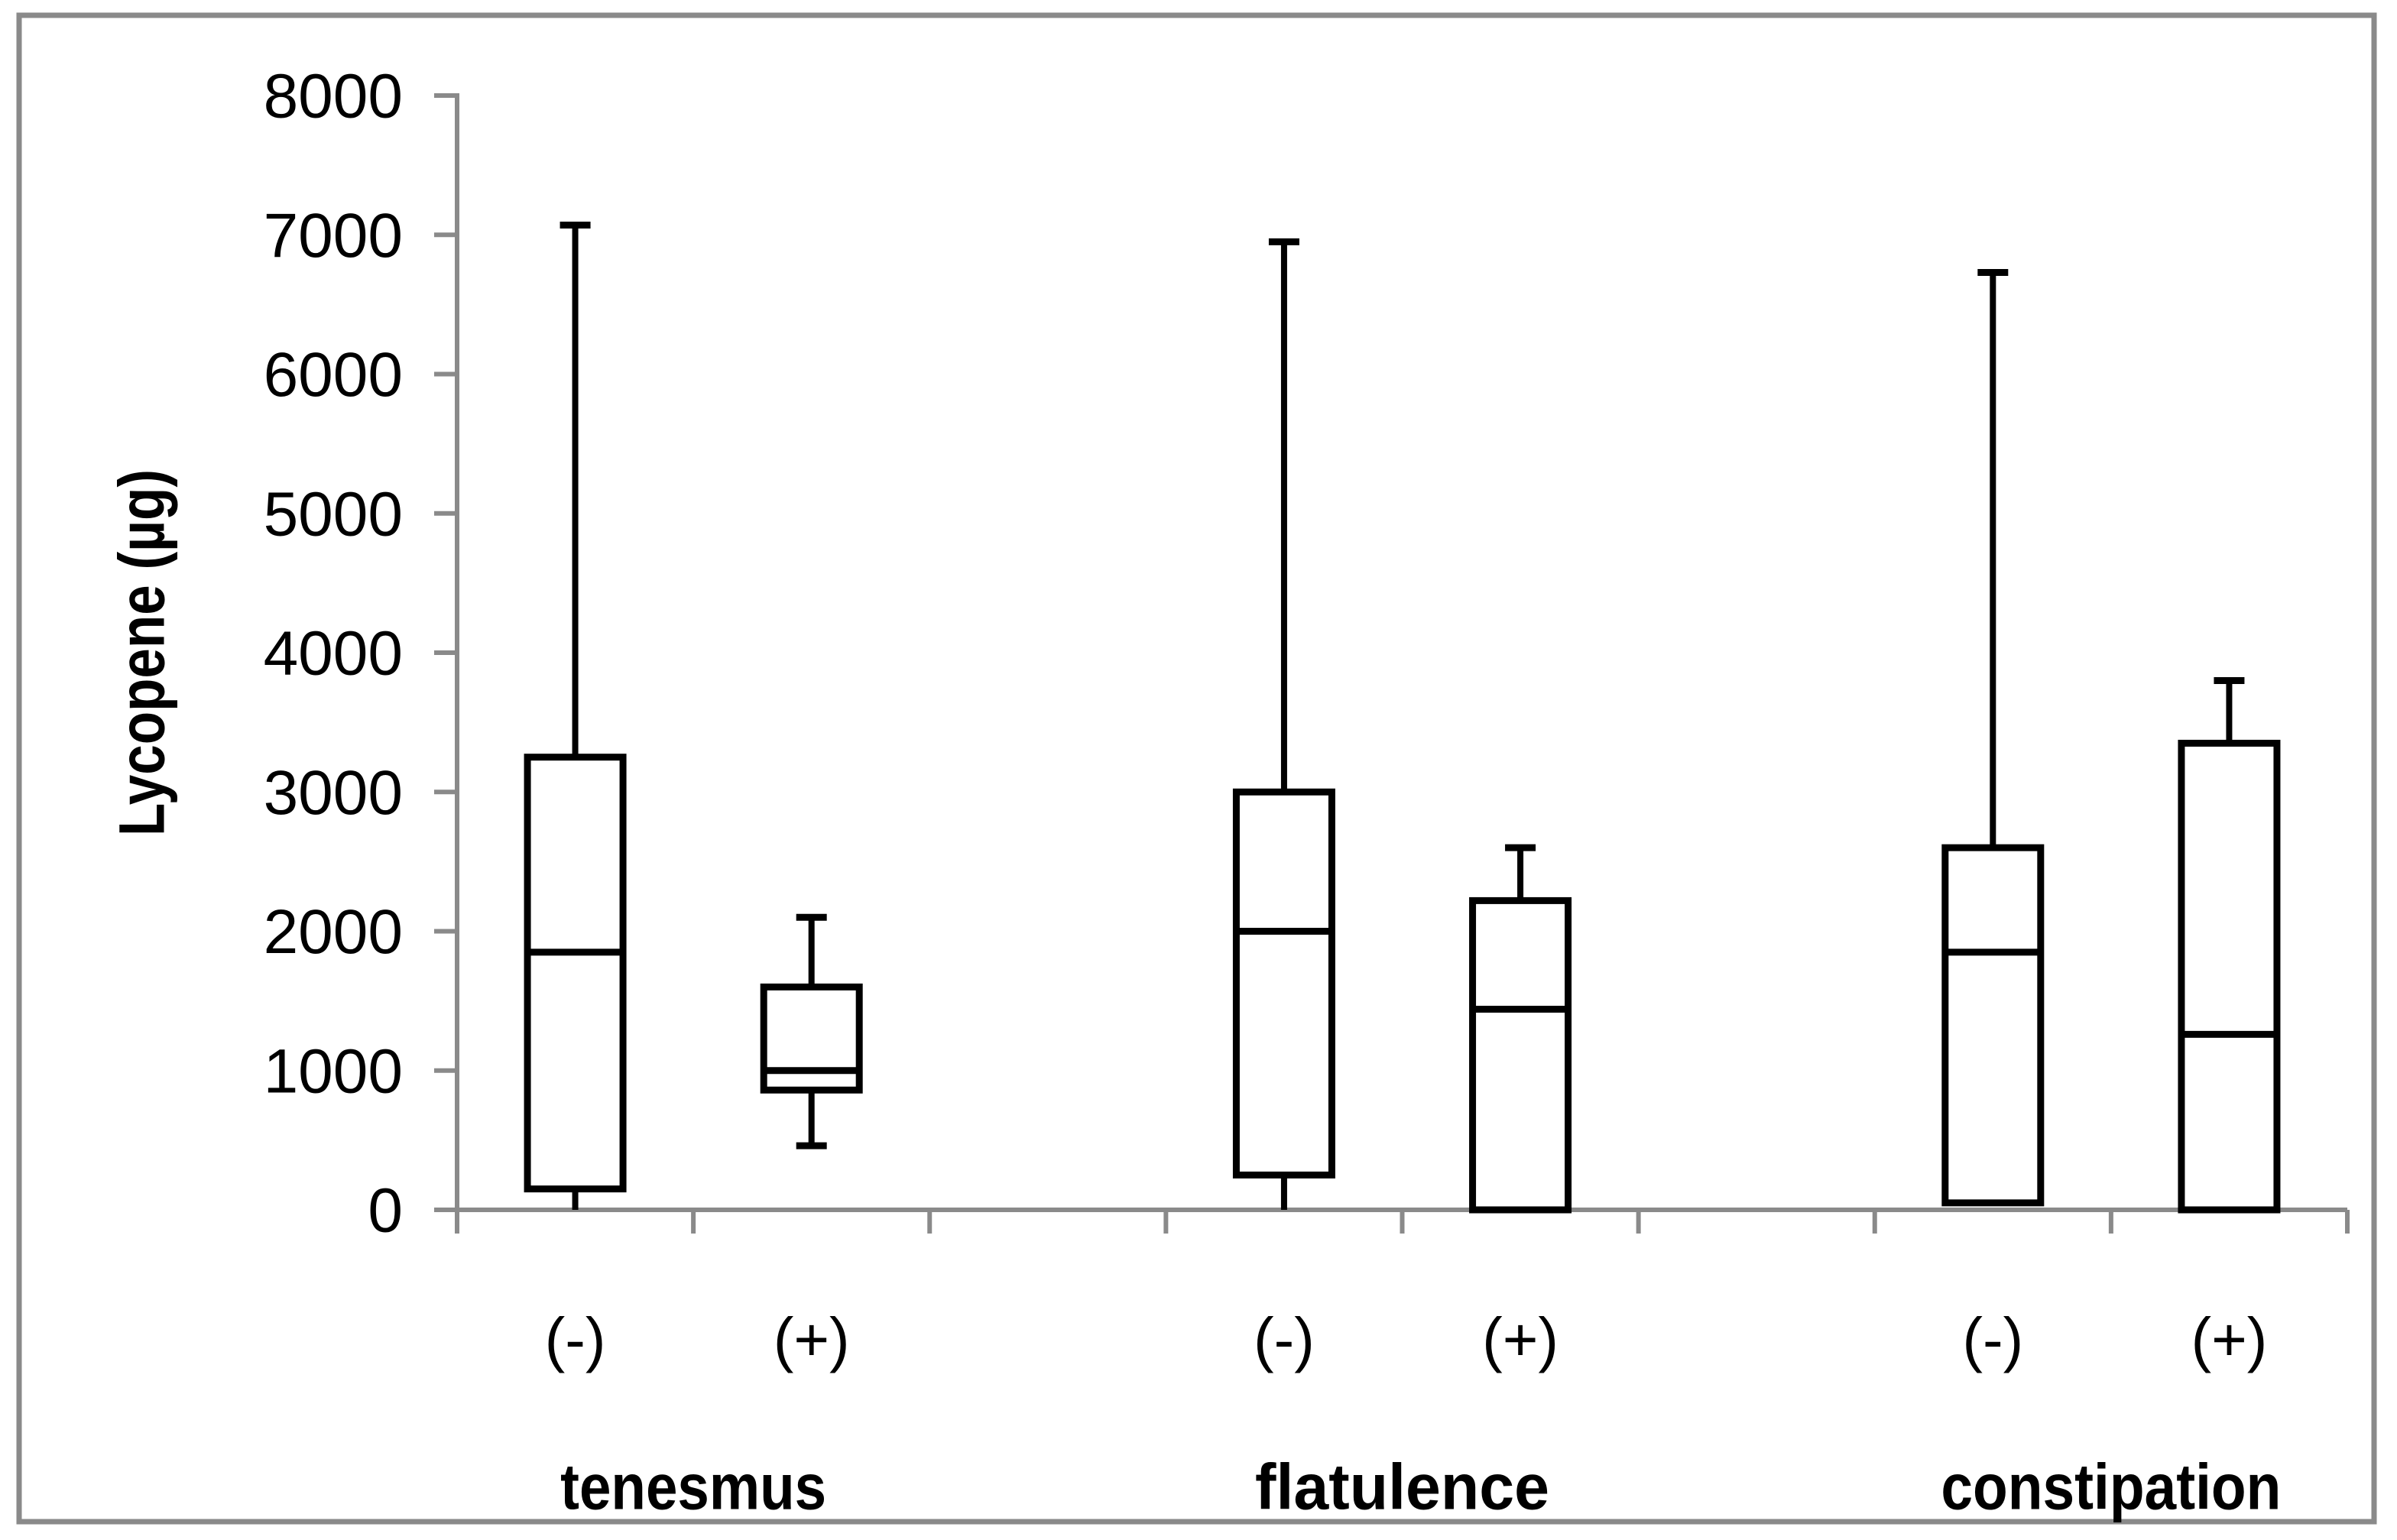  Describe the element at coordinates (385, 1211) in the screenshot. I see `y-tick-label: 0` at that location.